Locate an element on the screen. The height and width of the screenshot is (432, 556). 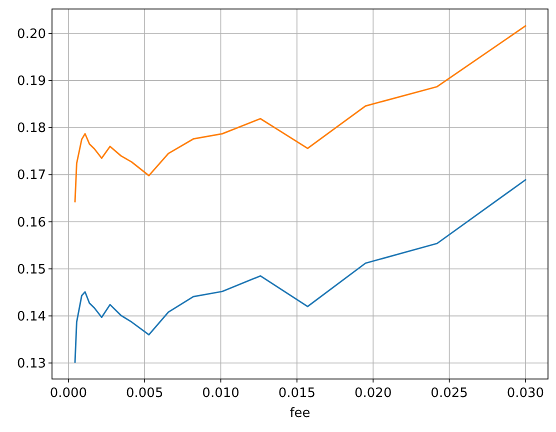
x-axis-title: fee is located at coordinates (300, 413).